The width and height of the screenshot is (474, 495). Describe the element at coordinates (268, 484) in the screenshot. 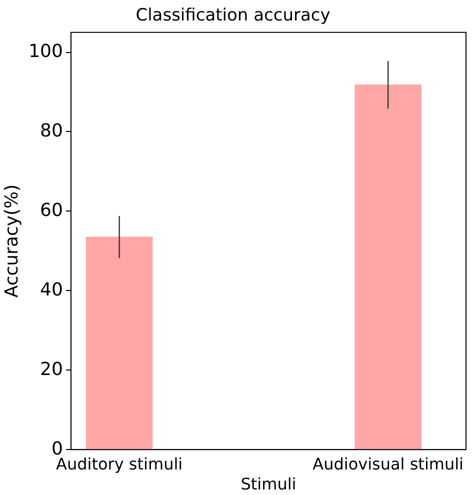

I see `x-axis-title: Stimuli` at that location.